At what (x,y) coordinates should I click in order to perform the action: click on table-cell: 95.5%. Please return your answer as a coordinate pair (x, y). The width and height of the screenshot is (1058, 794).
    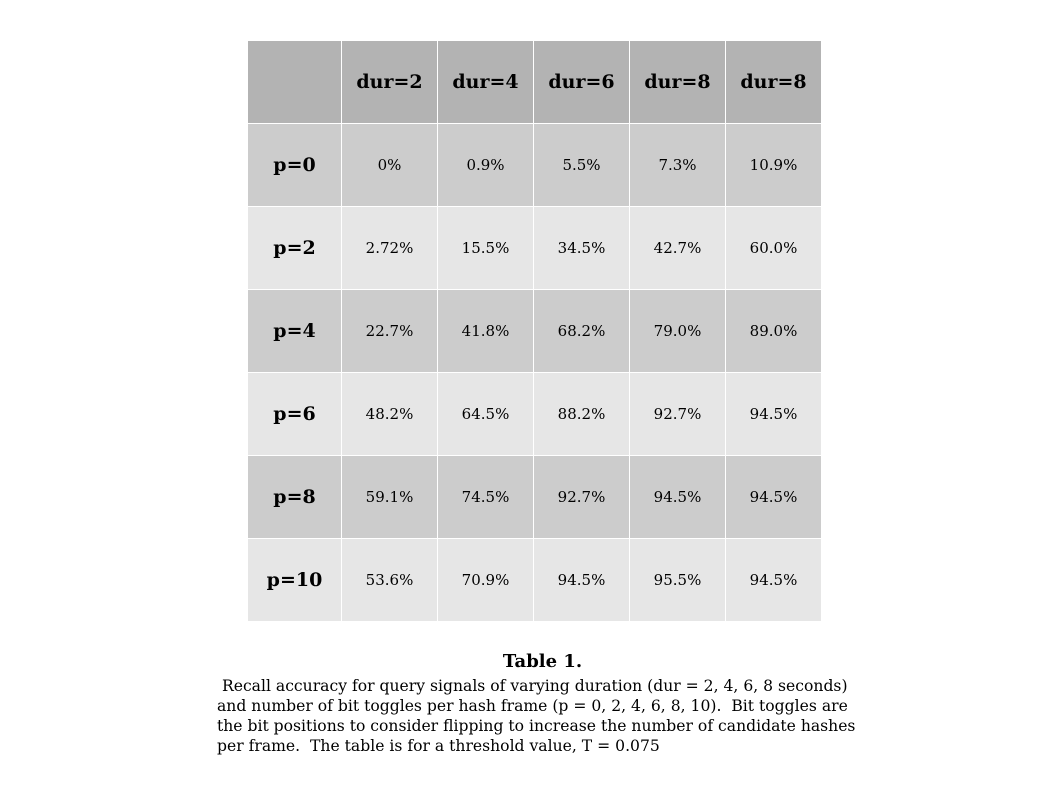
    Looking at the image, I should click on (677, 580).